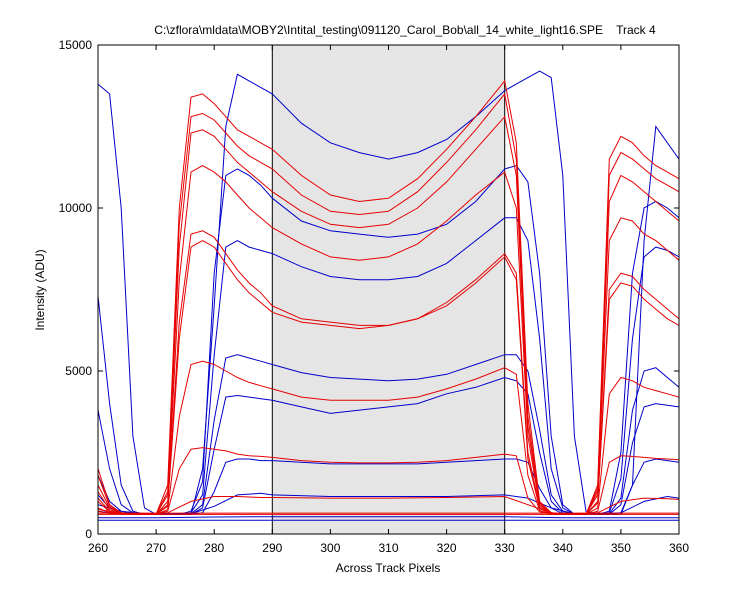 This screenshot has width=750, height=600. Describe the element at coordinates (98, 548) in the screenshot. I see `x-tick-label: 260` at that location.